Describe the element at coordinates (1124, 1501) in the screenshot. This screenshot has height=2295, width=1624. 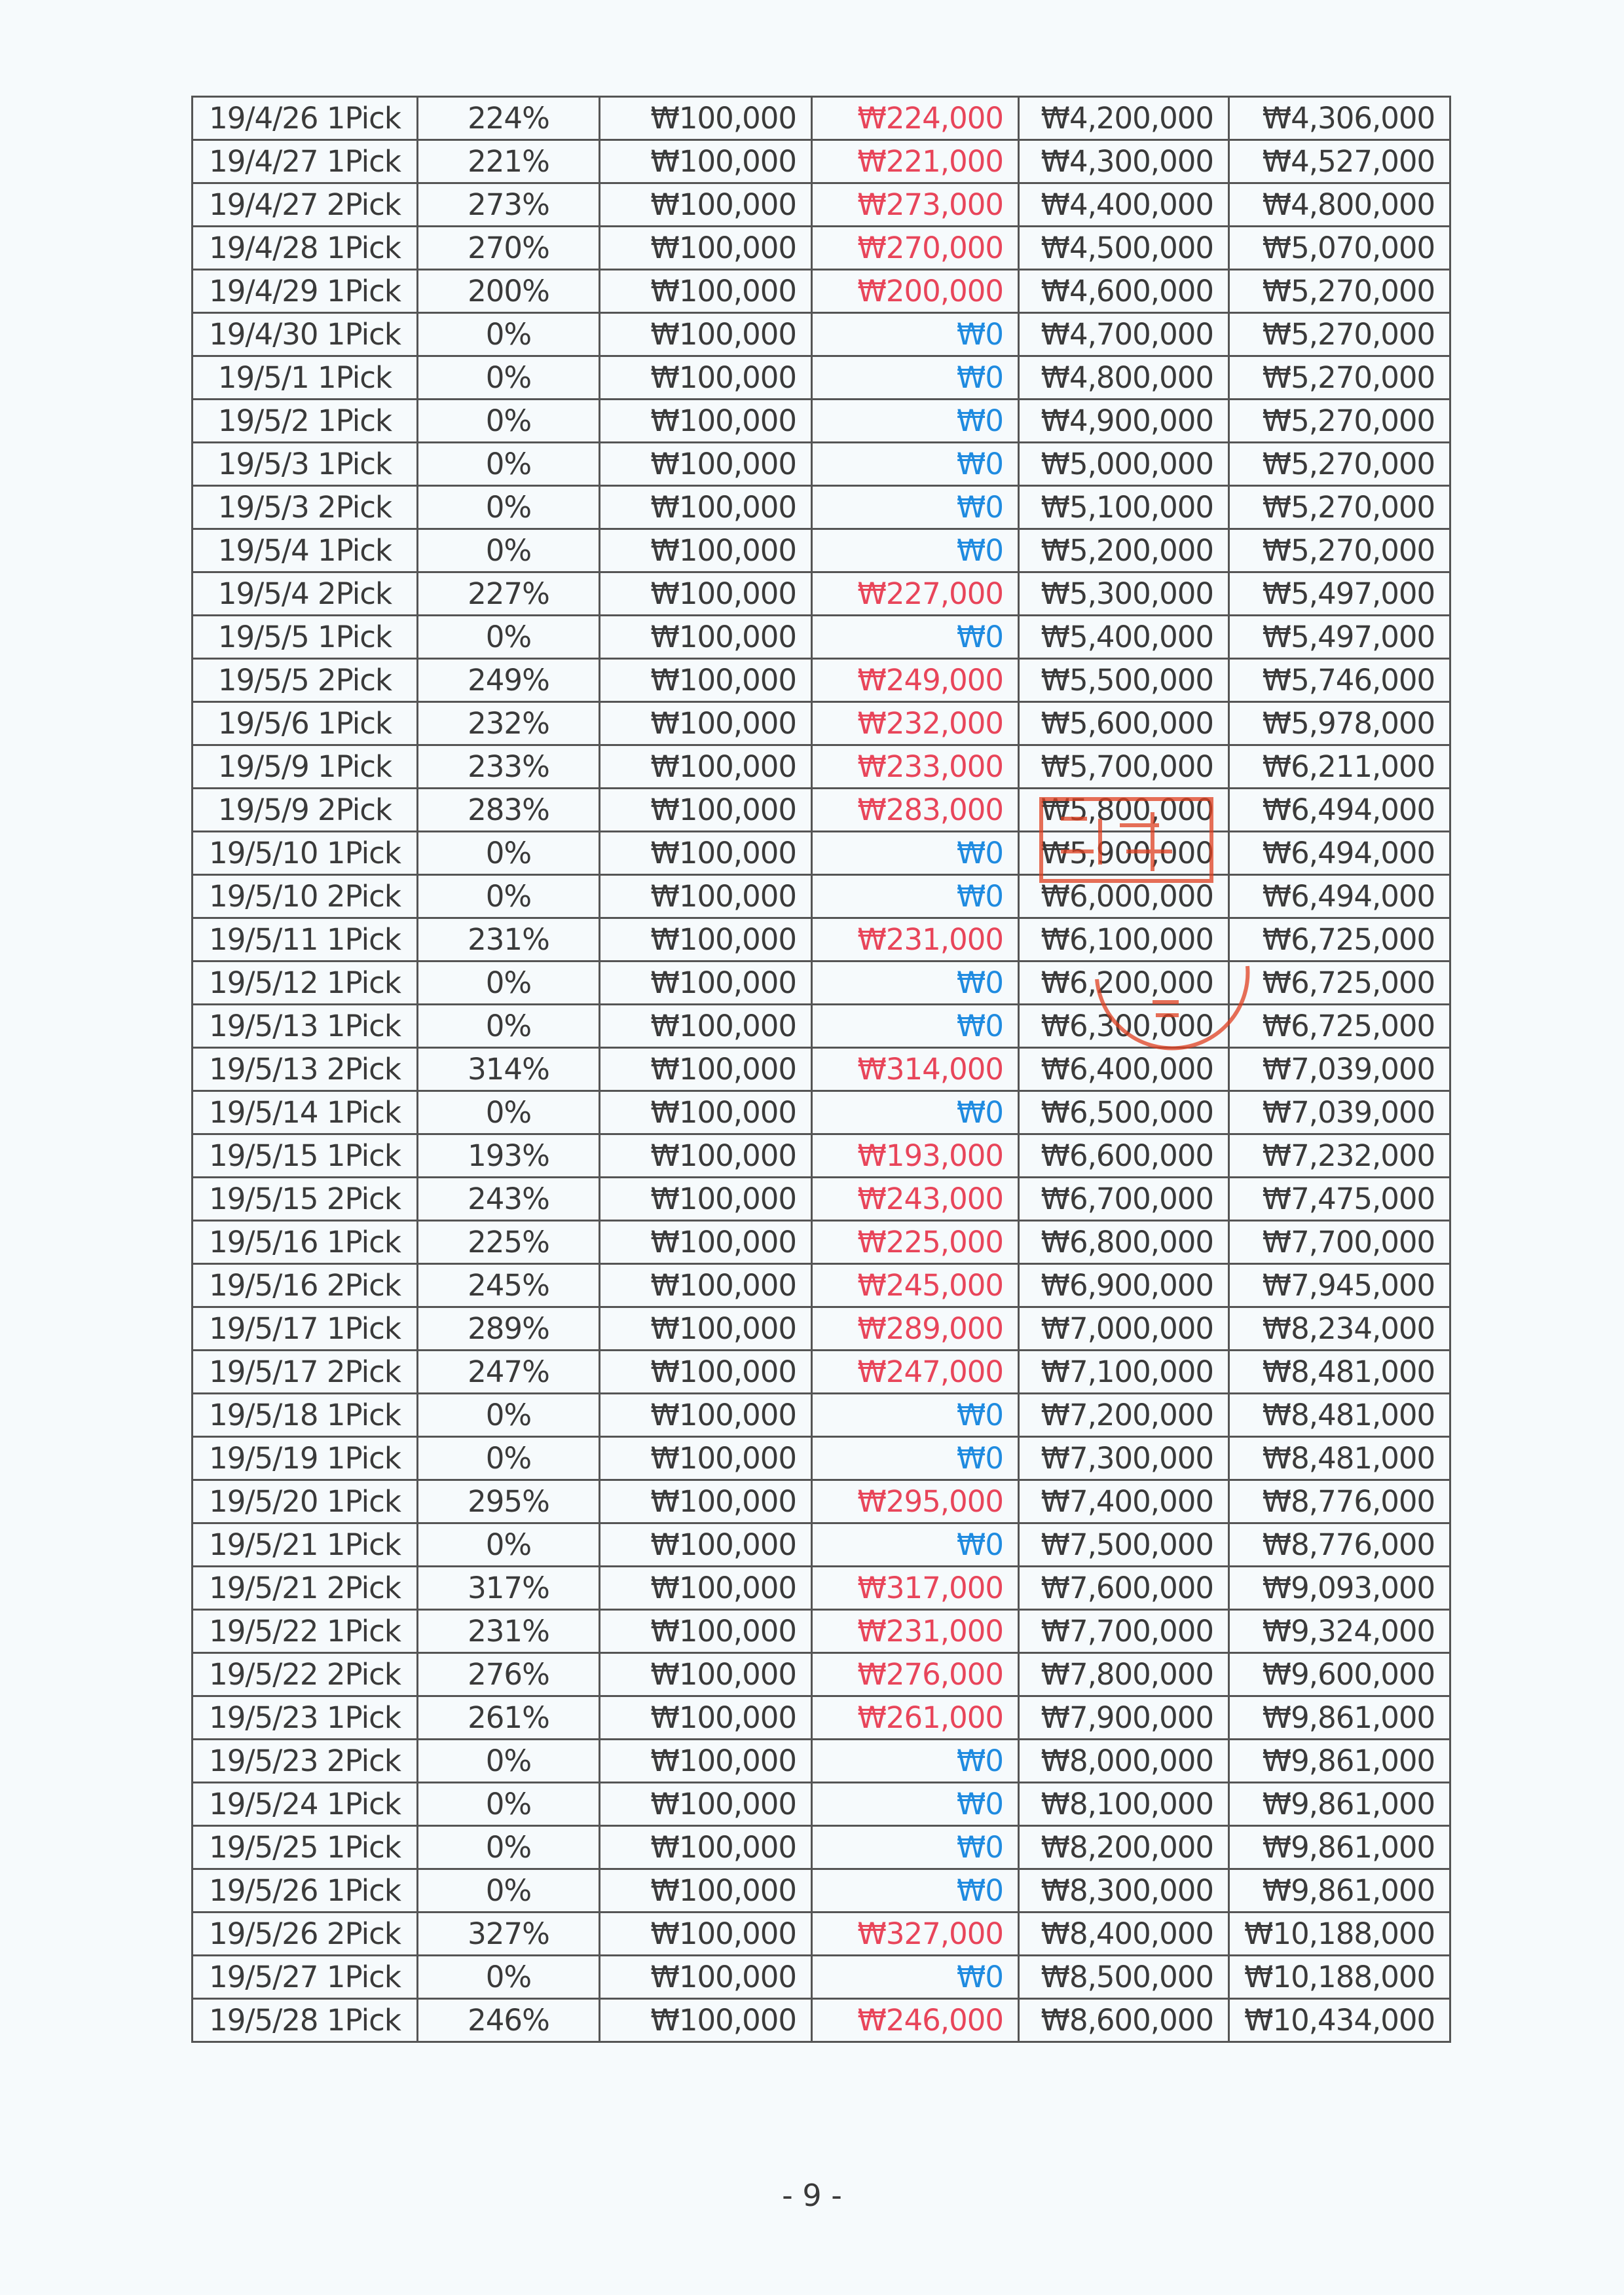
I see `cell-cumulative-stake: ₩7,400,000` at that location.